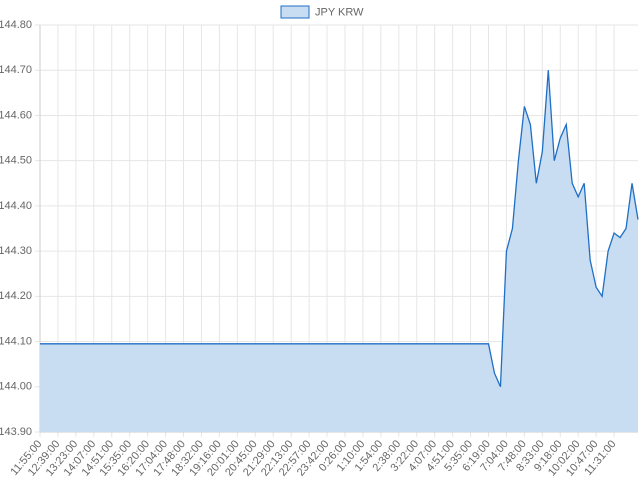  I want to click on y-tick-label: 143.90, so click(16, 432).